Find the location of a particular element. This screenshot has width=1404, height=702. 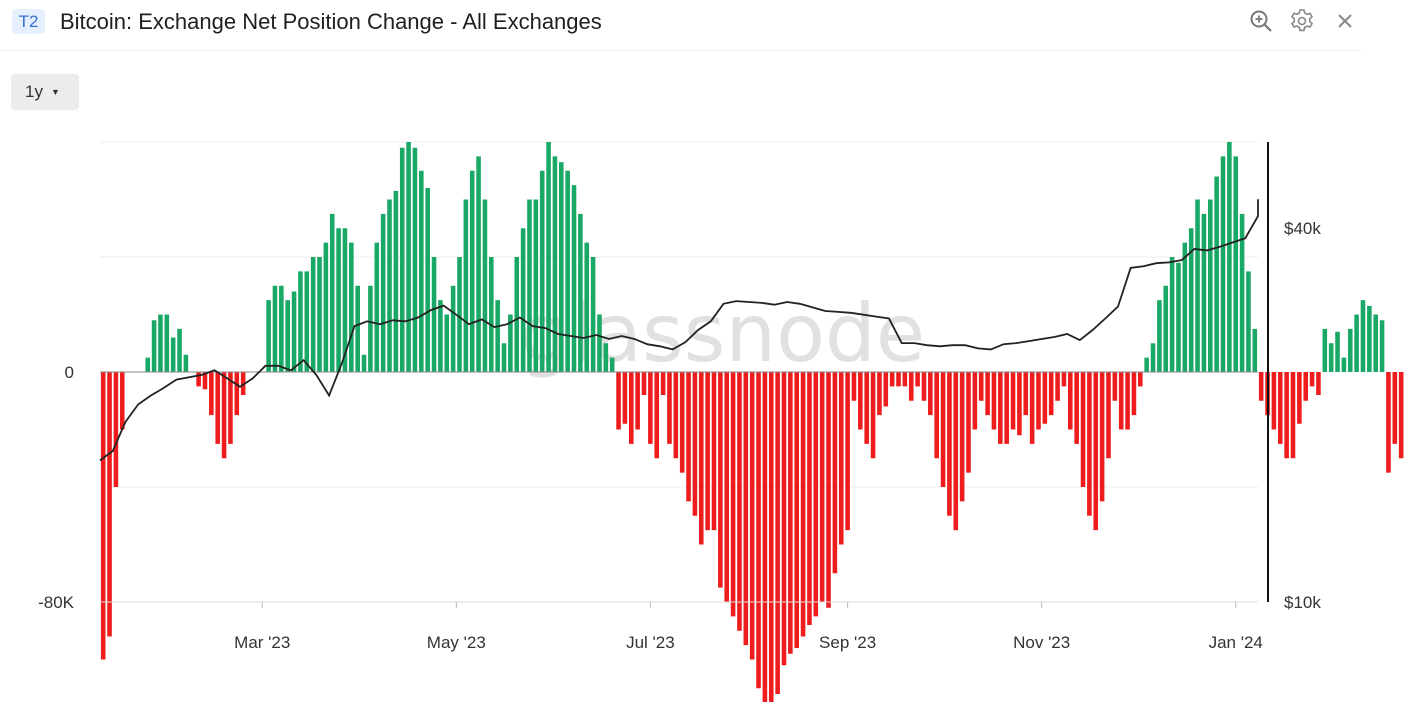

zoom-icon is located at coordinates (1261, 21).